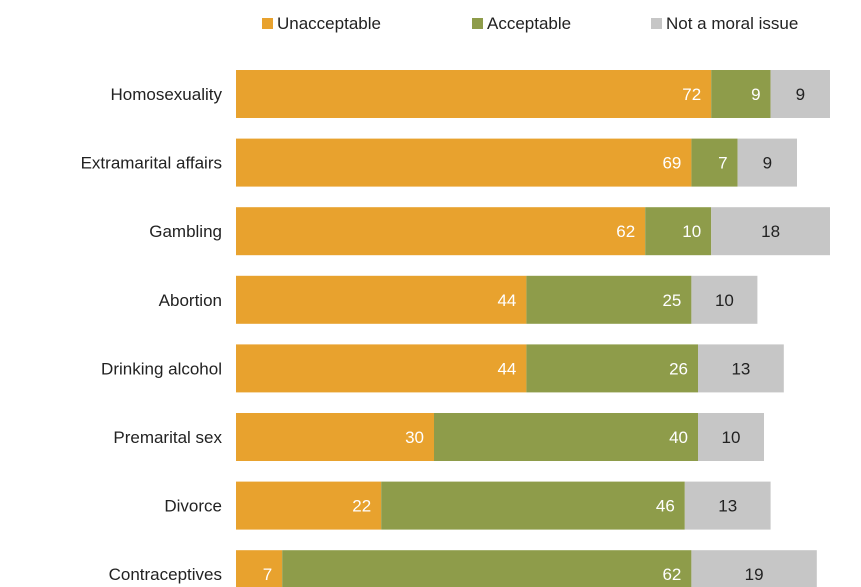 This screenshot has width=861, height=587. What do you see at coordinates (754, 574) in the screenshot?
I see `value-label-not-a-moral-issue: 19` at bounding box center [754, 574].